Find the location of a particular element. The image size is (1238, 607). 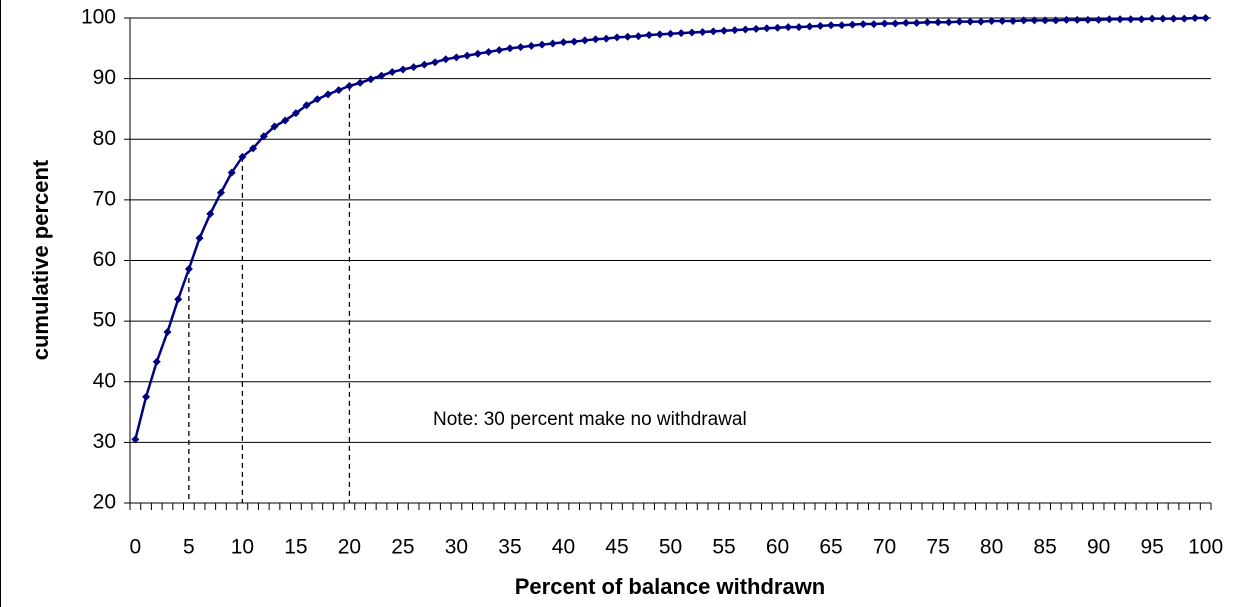

y-tick-label: 20 is located at coordinates (104, 502).